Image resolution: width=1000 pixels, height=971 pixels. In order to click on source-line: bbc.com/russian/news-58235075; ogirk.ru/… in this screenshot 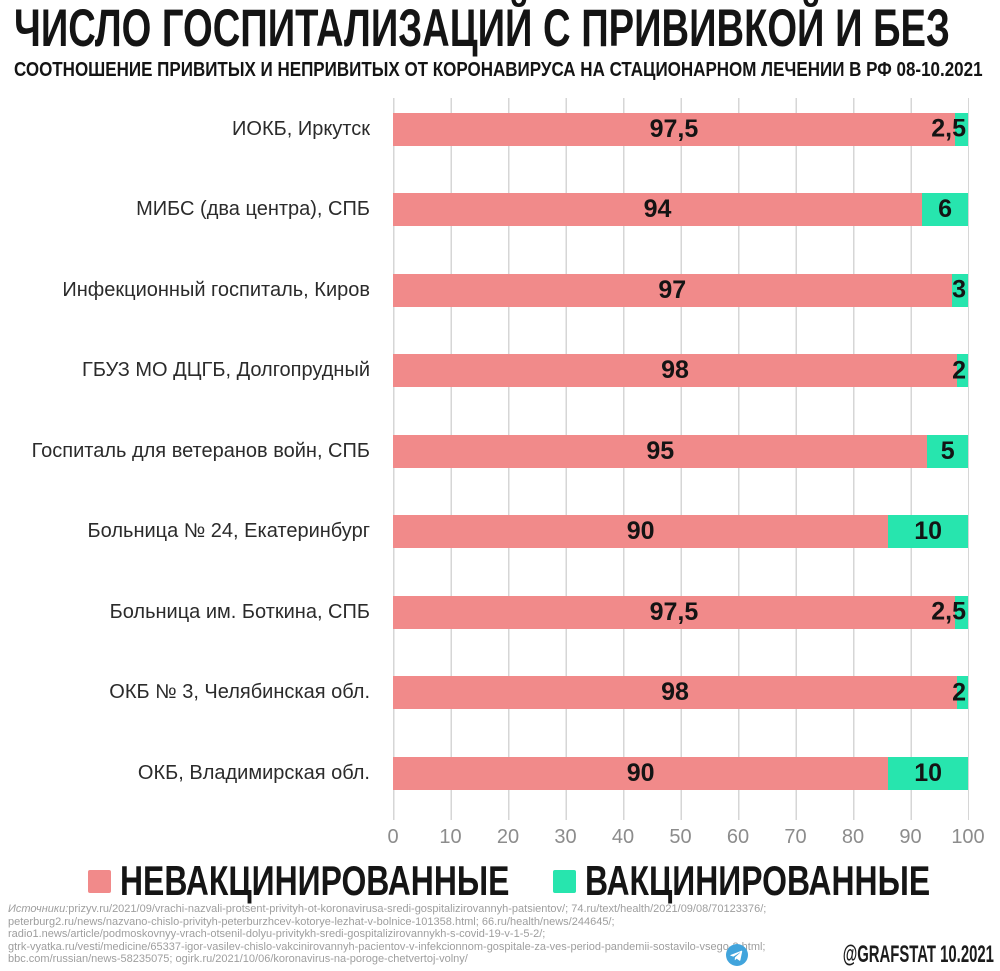, I will do `click(238, 959)`.